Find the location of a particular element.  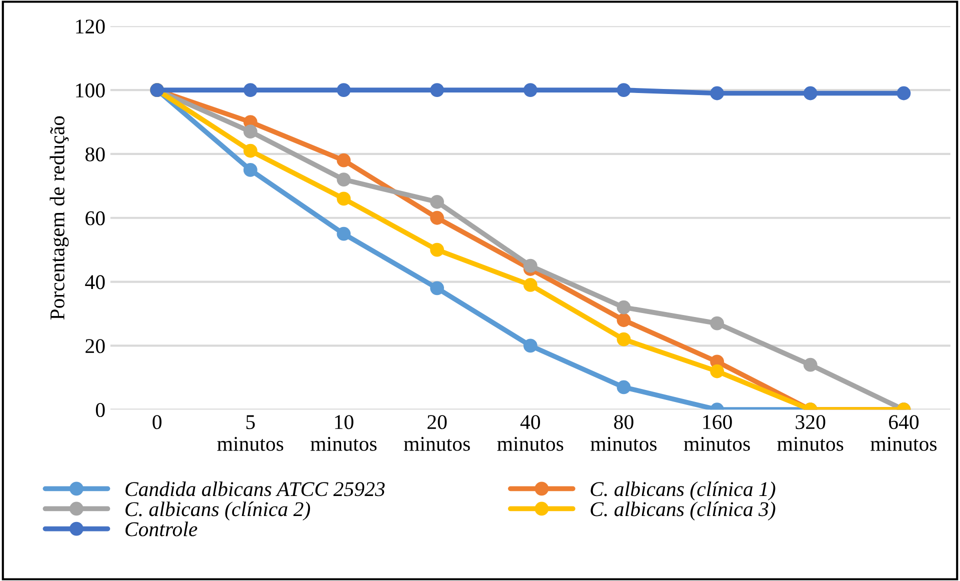

x-tick-label: 5 minutos is located at coordinates (250, 433).